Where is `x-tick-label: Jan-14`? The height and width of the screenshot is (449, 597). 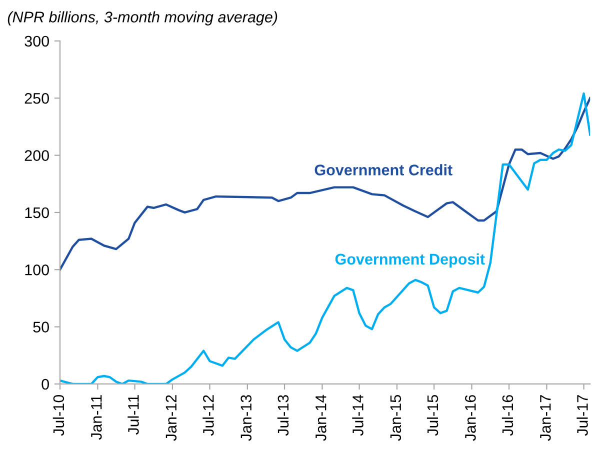 x-tick-label: Jan-14 is located at coordinates (321, 417).